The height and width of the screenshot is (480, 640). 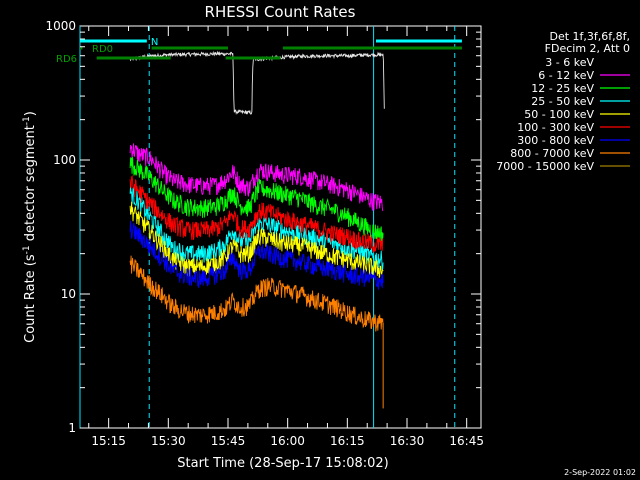 What do you see at coordinates (587, 48) in the screenshot?
I see `legend-title-line2: FDecim 2, Att 0` at bounding box center [587, 48].